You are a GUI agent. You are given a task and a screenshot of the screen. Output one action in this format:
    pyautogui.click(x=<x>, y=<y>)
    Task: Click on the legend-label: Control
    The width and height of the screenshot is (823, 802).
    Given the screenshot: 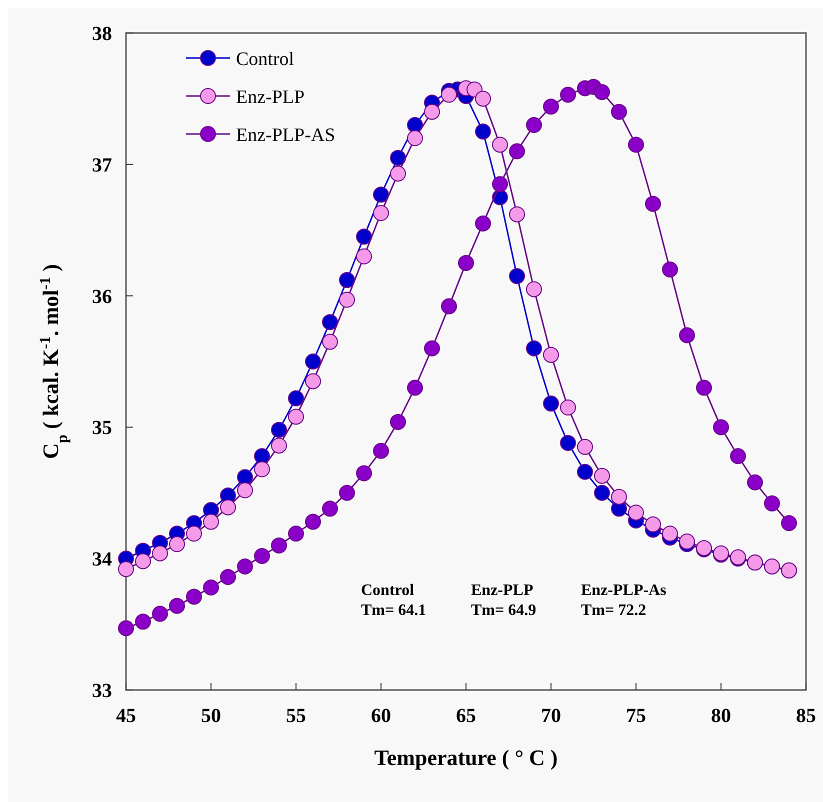 What is the action you would take?
    pyautogui.click(x=265, y=59)
    